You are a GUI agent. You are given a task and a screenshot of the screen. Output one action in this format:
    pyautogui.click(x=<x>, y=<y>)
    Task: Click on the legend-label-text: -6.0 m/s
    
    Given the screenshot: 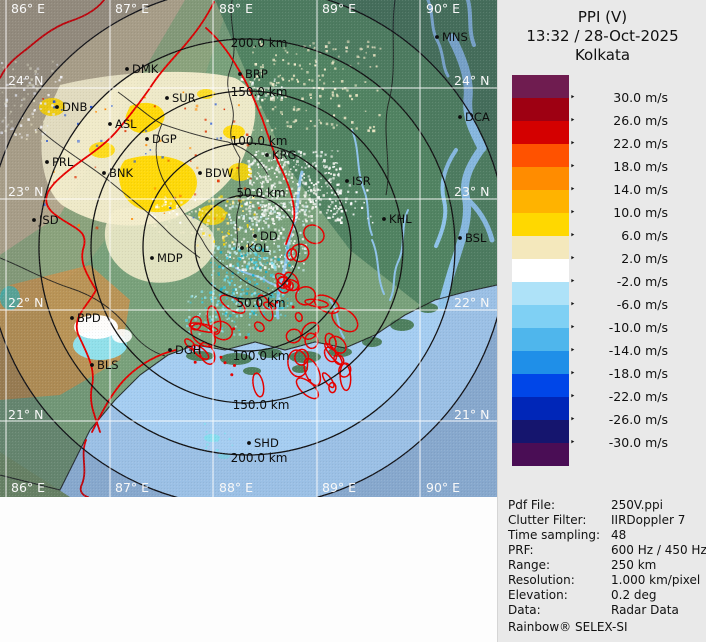 What is the action you would take?
    pyautogui.click(x=642, y=304)
    